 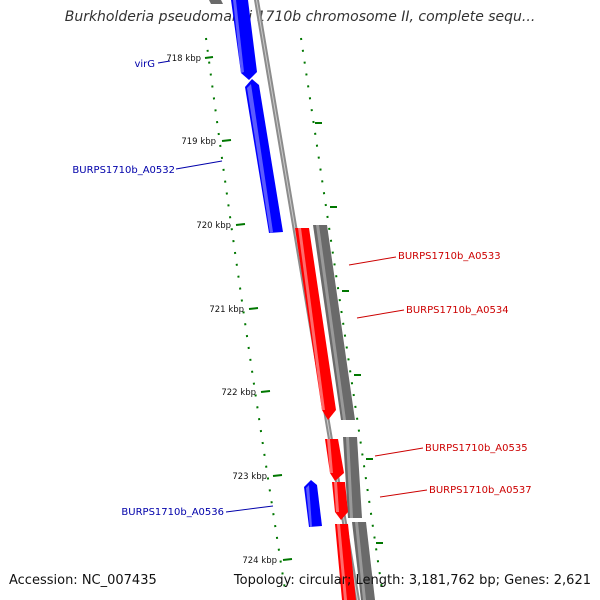 What do you see at coordinates (226, 310) in the screenshot?
I see `tick-label-721: 721 kbp` at bounding box center [226, 310].